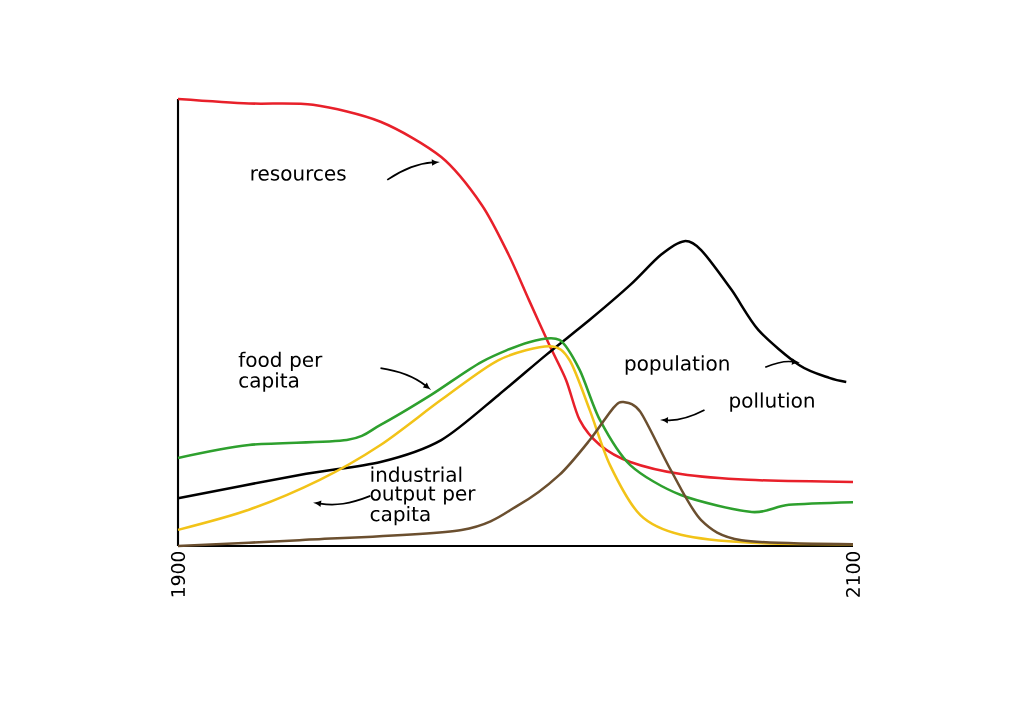 The image size is (1024, 724). I want to click on annotation: industrial output per capita, so click(423, 496).